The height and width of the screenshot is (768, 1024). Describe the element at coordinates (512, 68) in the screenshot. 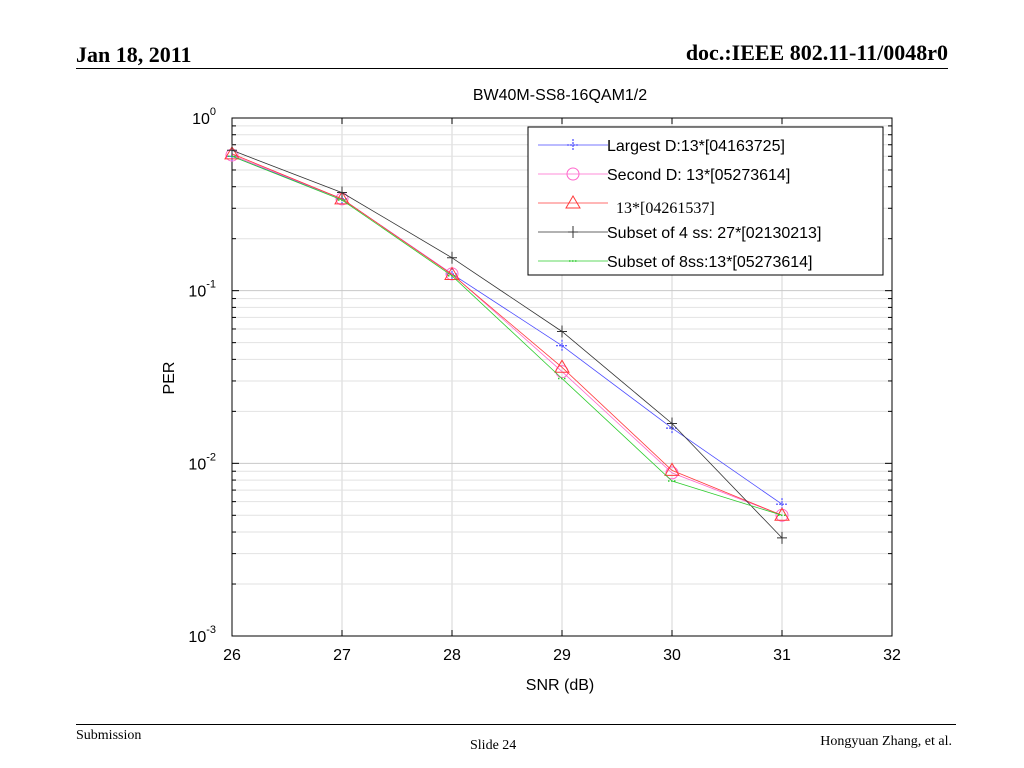

I see `header-divider` at that location.